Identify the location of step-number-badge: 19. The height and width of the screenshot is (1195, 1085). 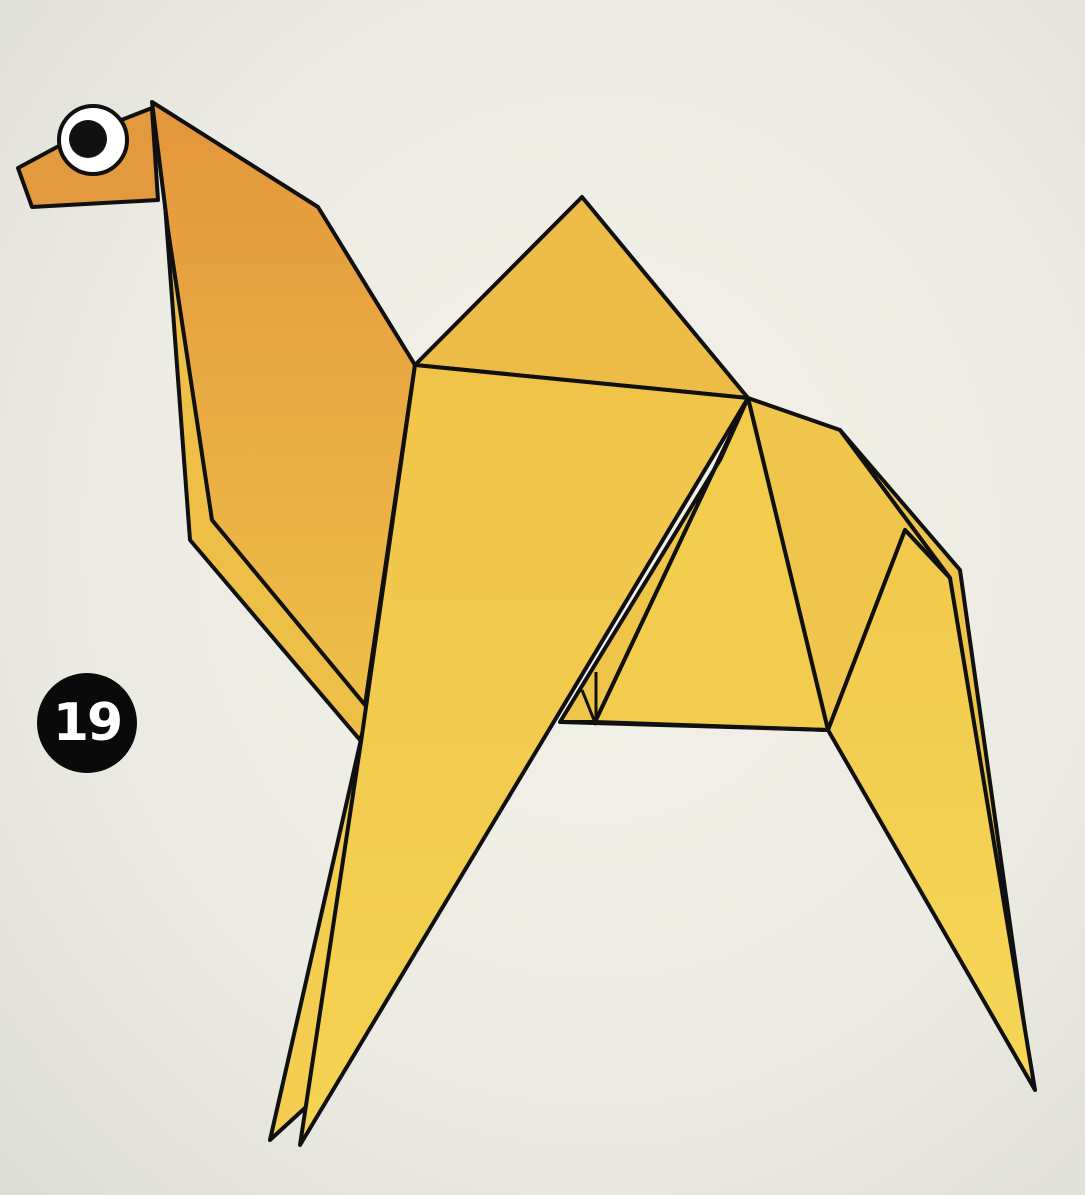
(87, 723).